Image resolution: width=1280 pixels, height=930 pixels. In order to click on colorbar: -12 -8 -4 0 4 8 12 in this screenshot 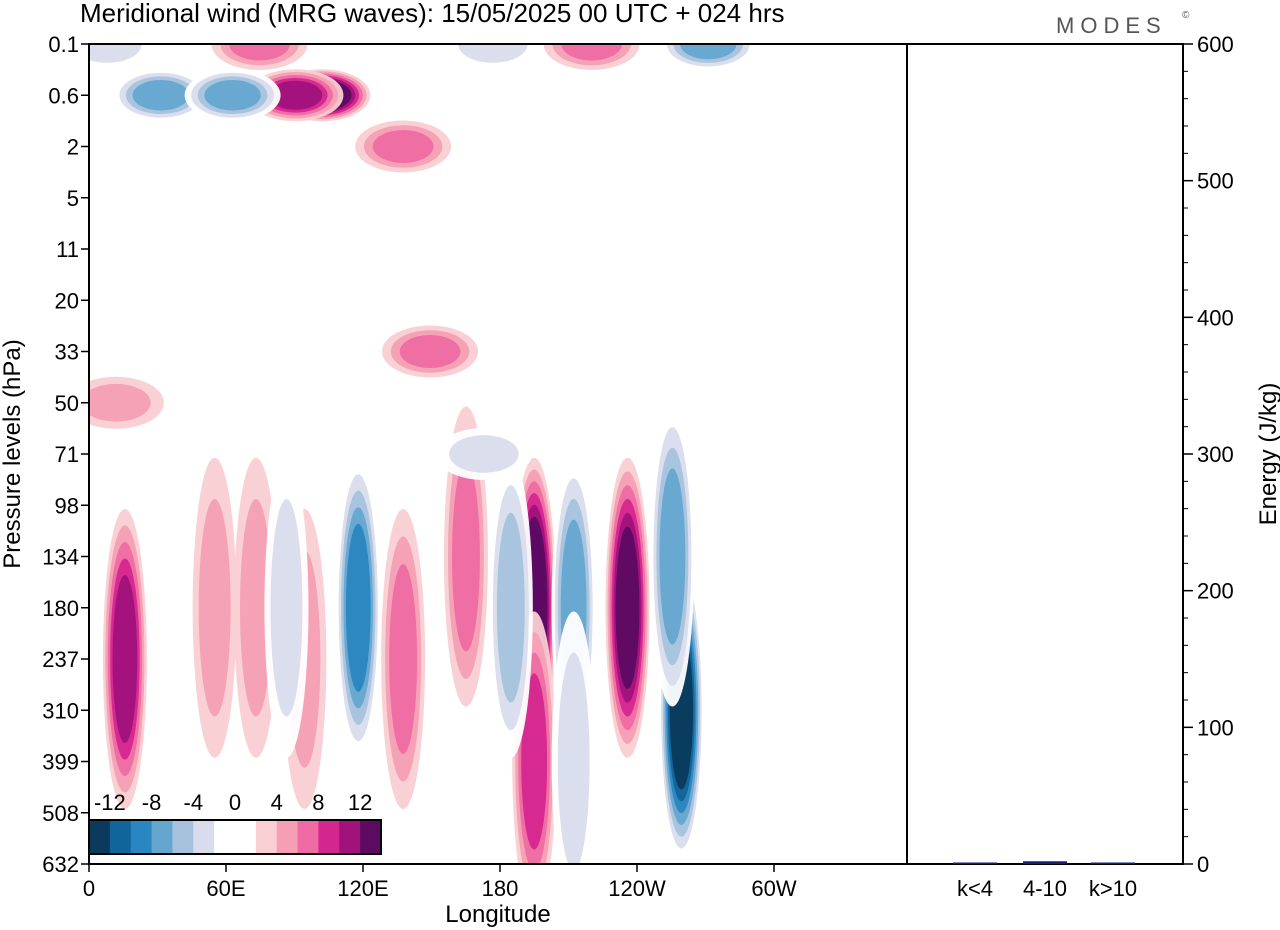, I will do `click(235, 822)`.